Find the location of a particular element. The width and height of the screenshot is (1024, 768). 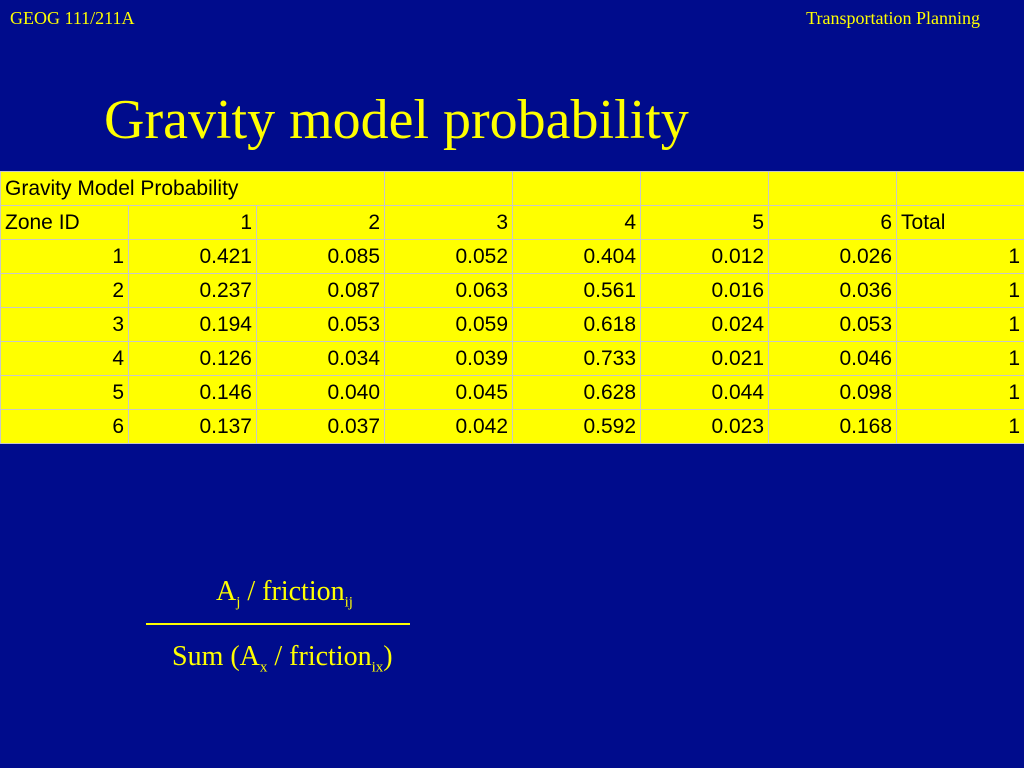

probability-cell: 0.628 is located at coordinates (577, 392).